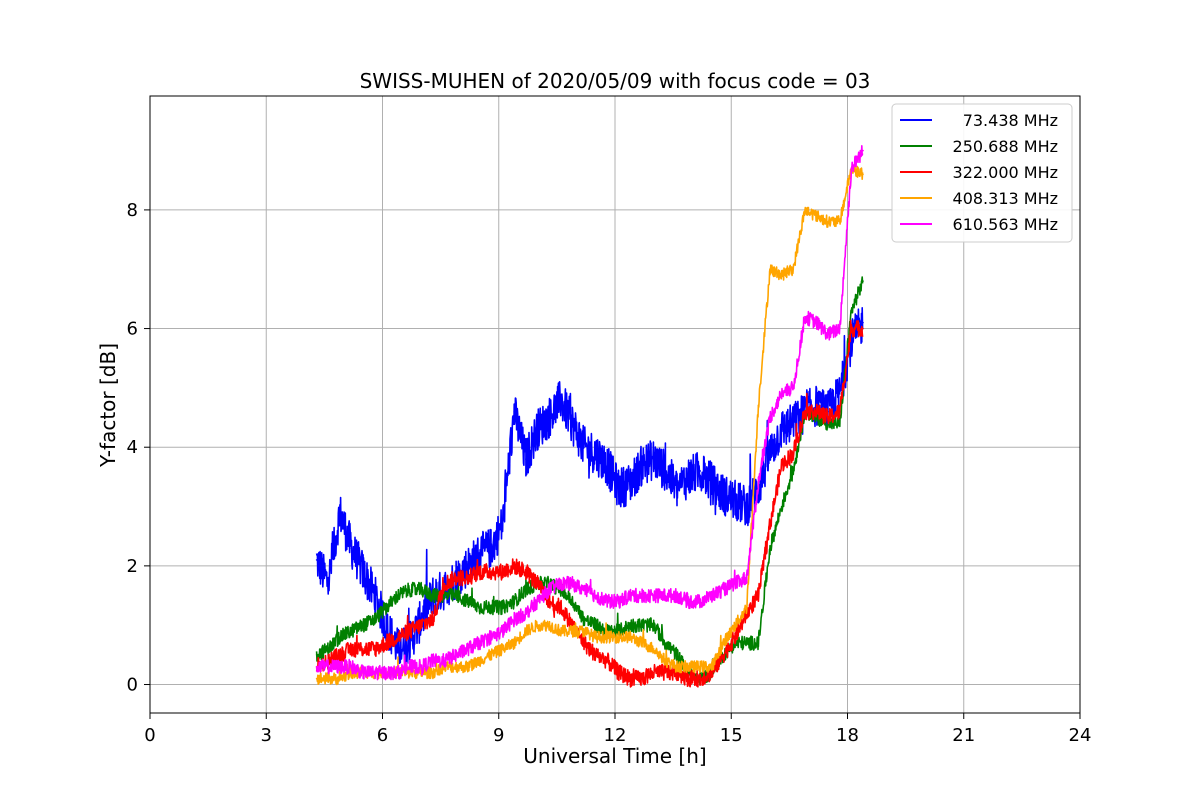  Describe the element at coordinates (982, 173) in the screenshot. I see `legend-box` at that location.